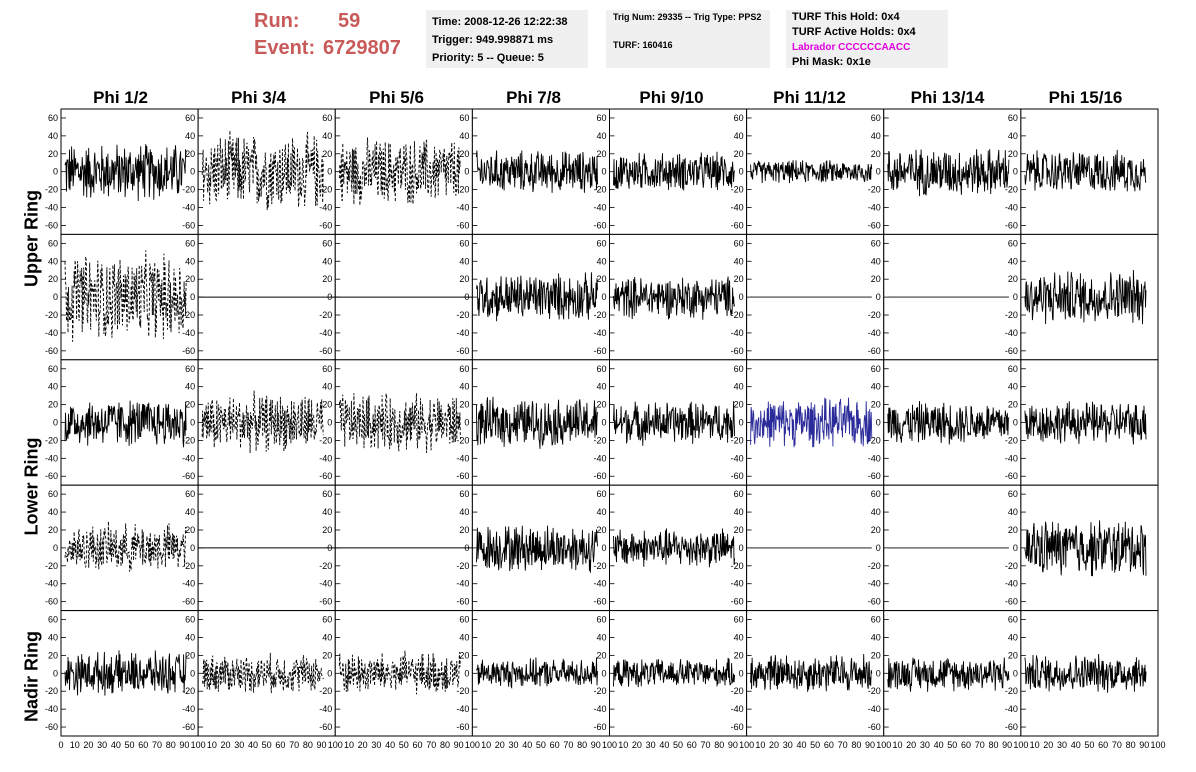  I want to click on x-tick-label: 100, so click(198, 745).